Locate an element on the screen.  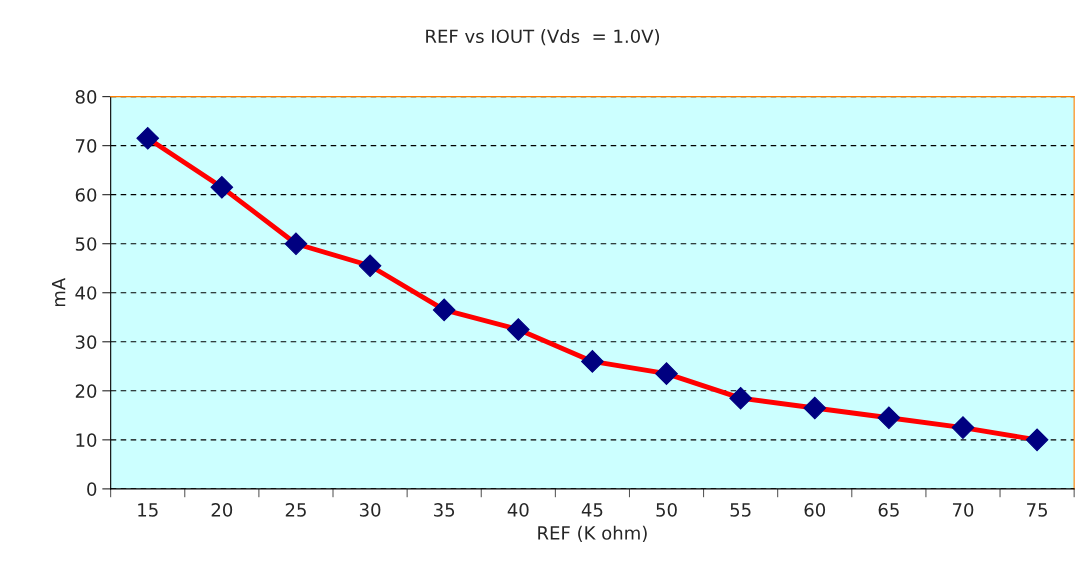
x-tick-label: 65 is located at coordinates (888, 510).